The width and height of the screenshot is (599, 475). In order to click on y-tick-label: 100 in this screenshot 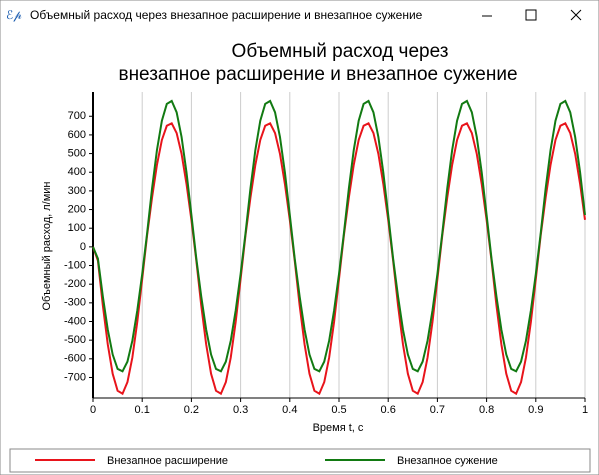, I will do `click(77, 228)`.